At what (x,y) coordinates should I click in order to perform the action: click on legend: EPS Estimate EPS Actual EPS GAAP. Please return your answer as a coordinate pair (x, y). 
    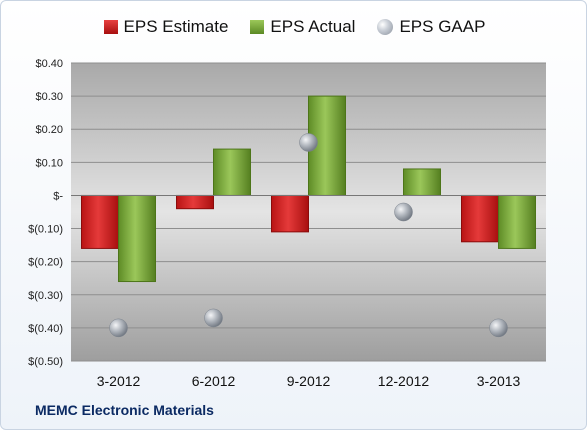
    Looking at the image, I should click on (293, 27).